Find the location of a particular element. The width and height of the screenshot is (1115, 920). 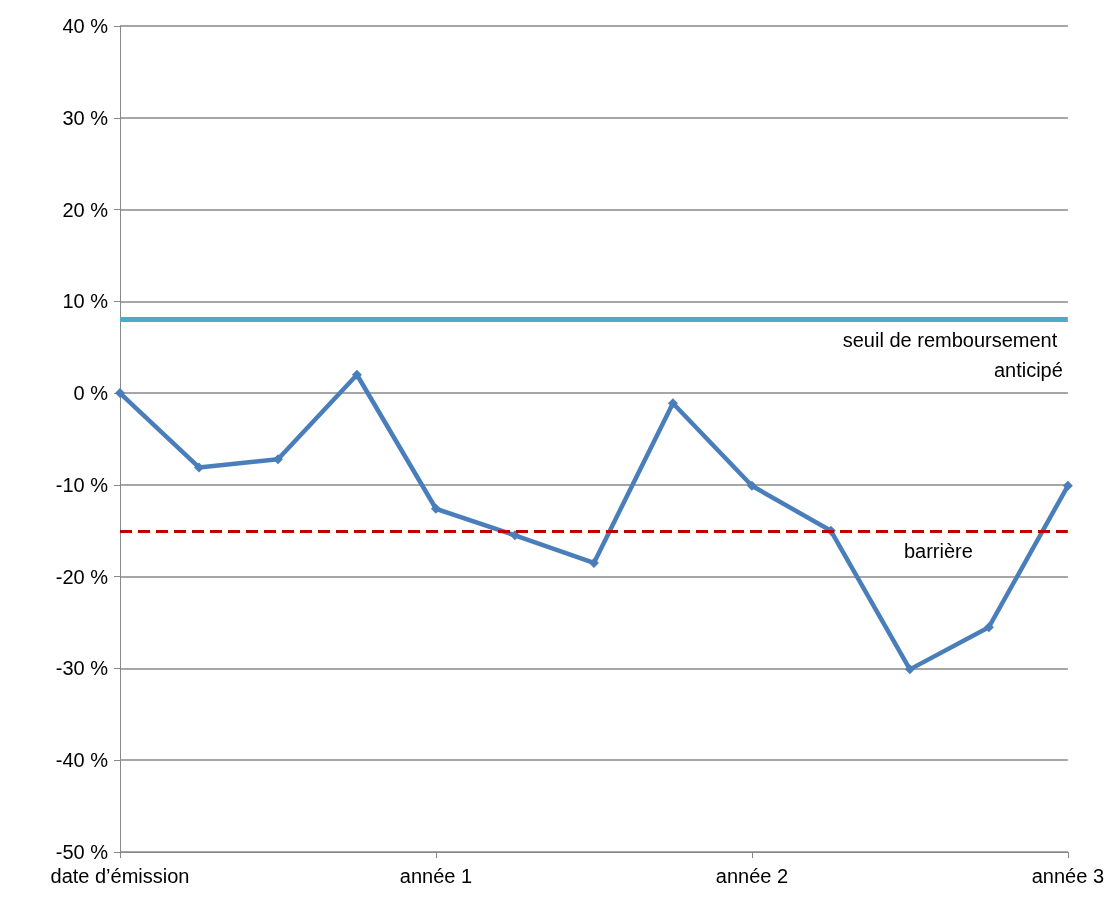

y-tick-label: -20 % is located at coordinates (82, 576).